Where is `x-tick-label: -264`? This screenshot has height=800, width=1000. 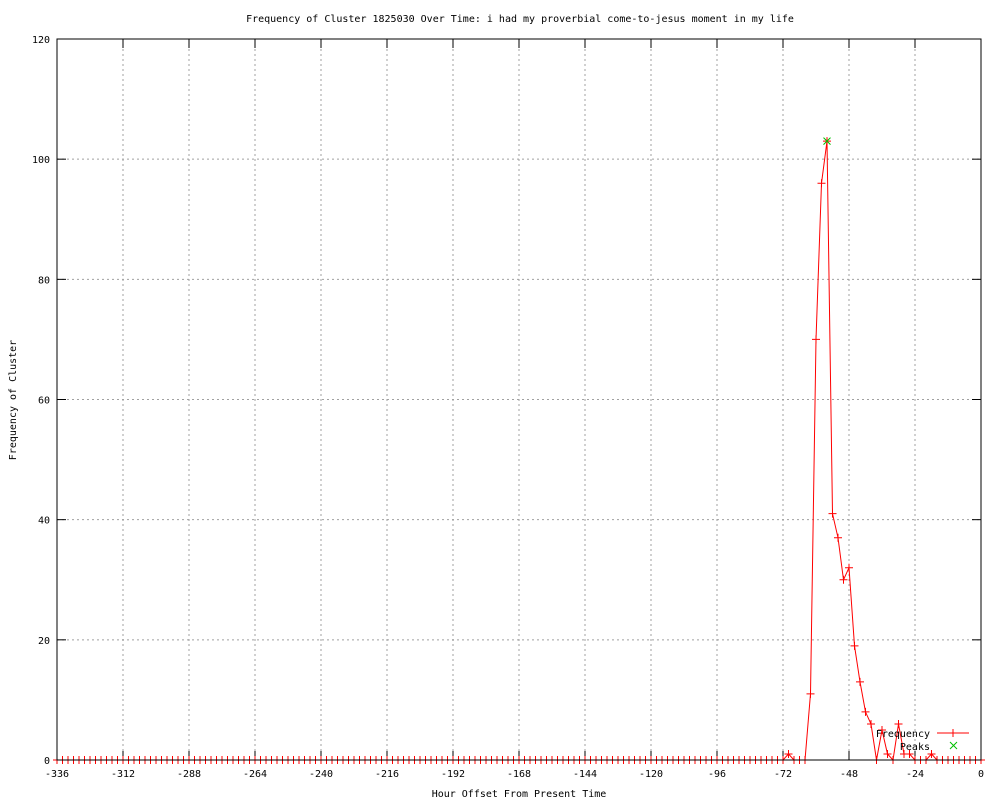 x-tick-label: -264 is located at coordinates (255, 774).